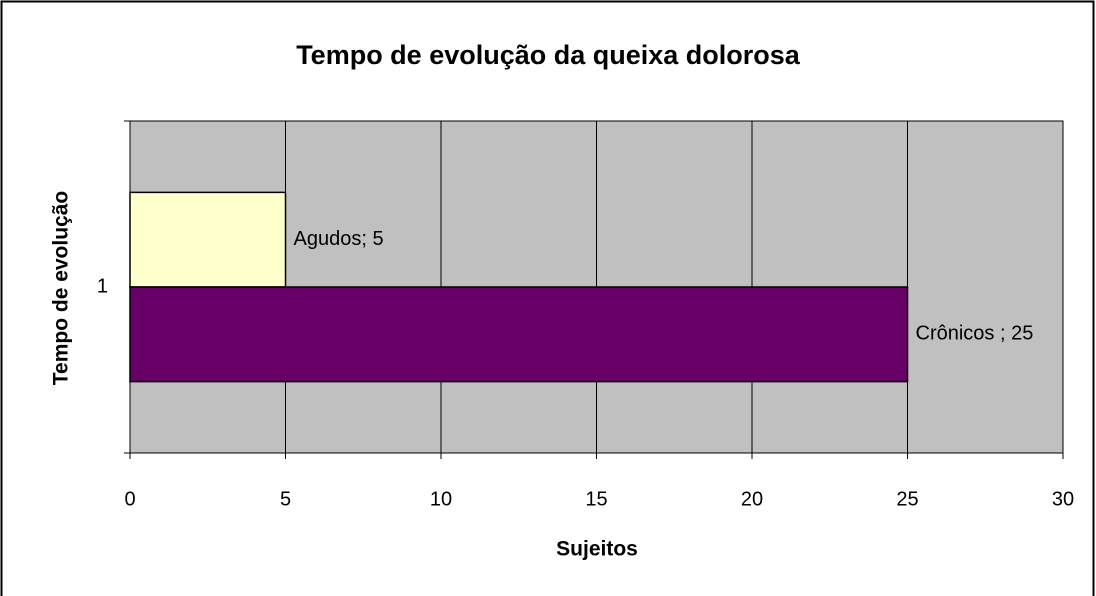  I want to click on data-label: Agudos; 5, so click(339, 239).